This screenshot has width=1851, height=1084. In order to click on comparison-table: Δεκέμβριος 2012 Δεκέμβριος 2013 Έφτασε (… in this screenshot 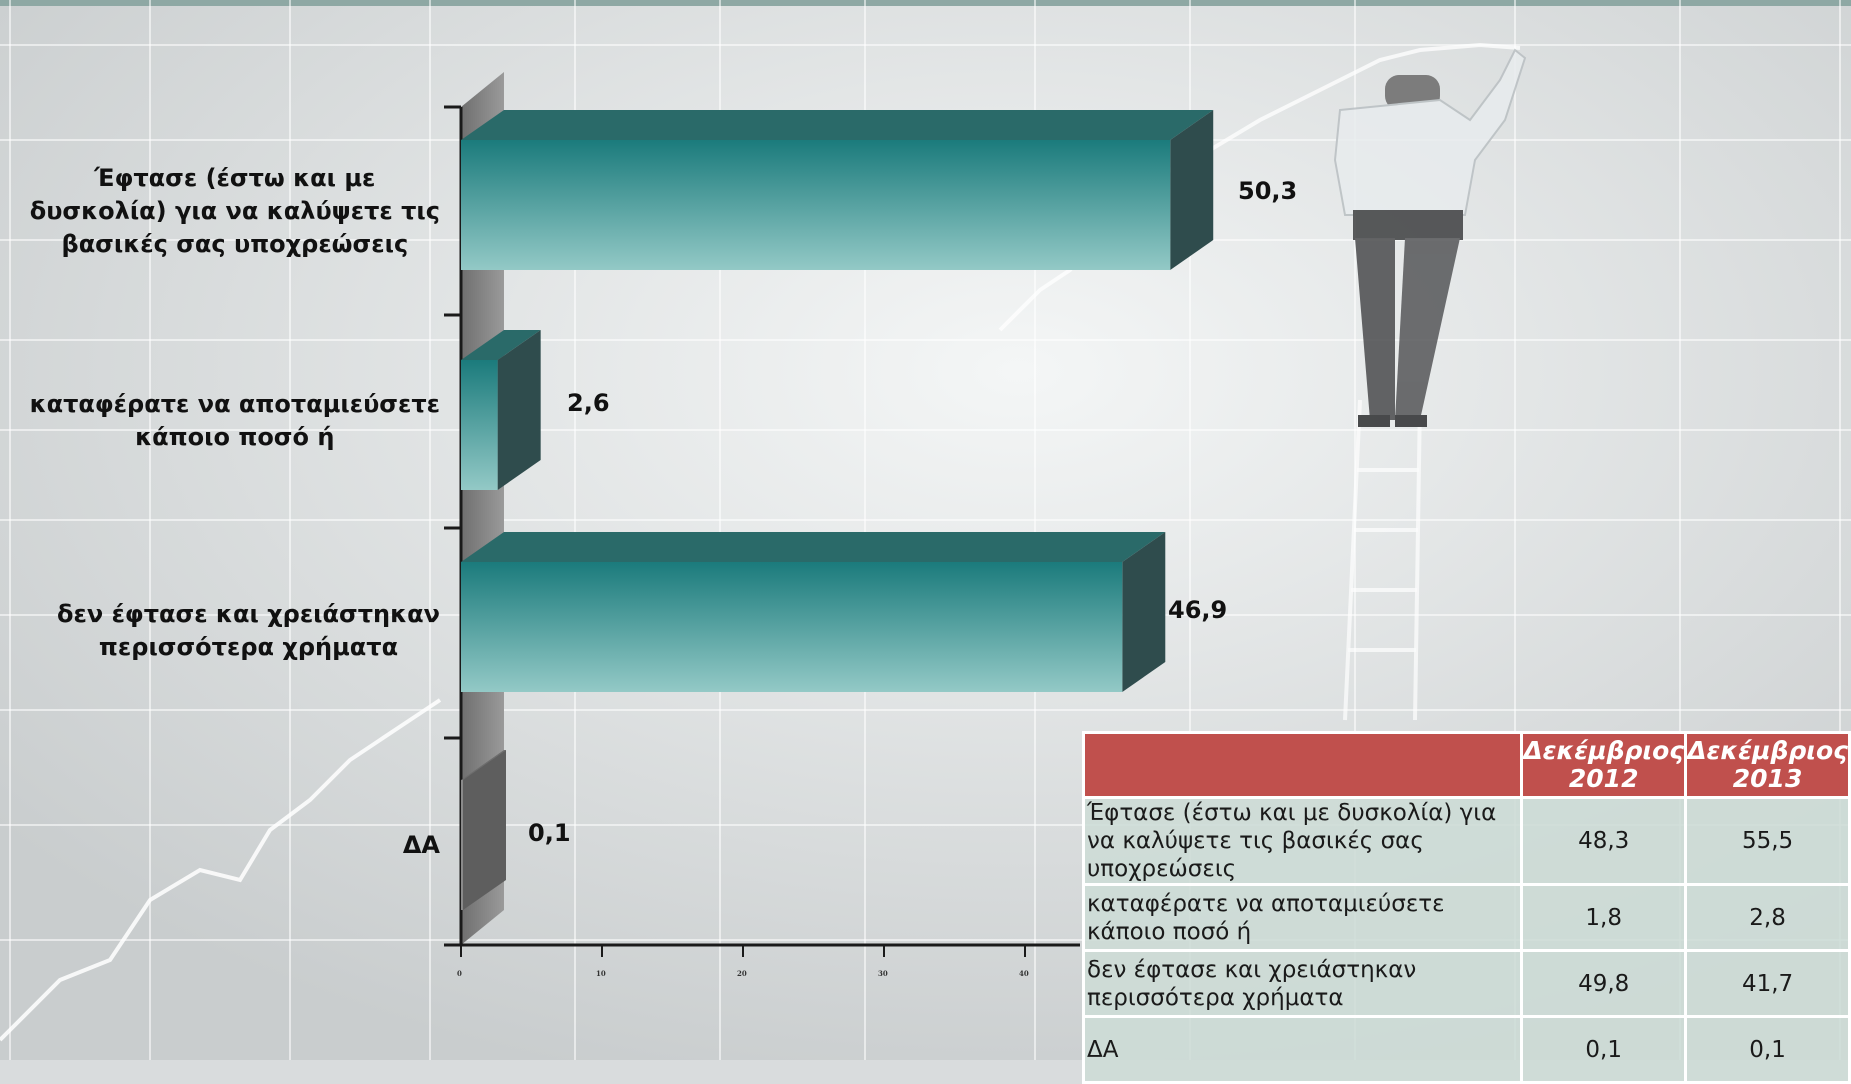, I will do `click(1466, 907)`.